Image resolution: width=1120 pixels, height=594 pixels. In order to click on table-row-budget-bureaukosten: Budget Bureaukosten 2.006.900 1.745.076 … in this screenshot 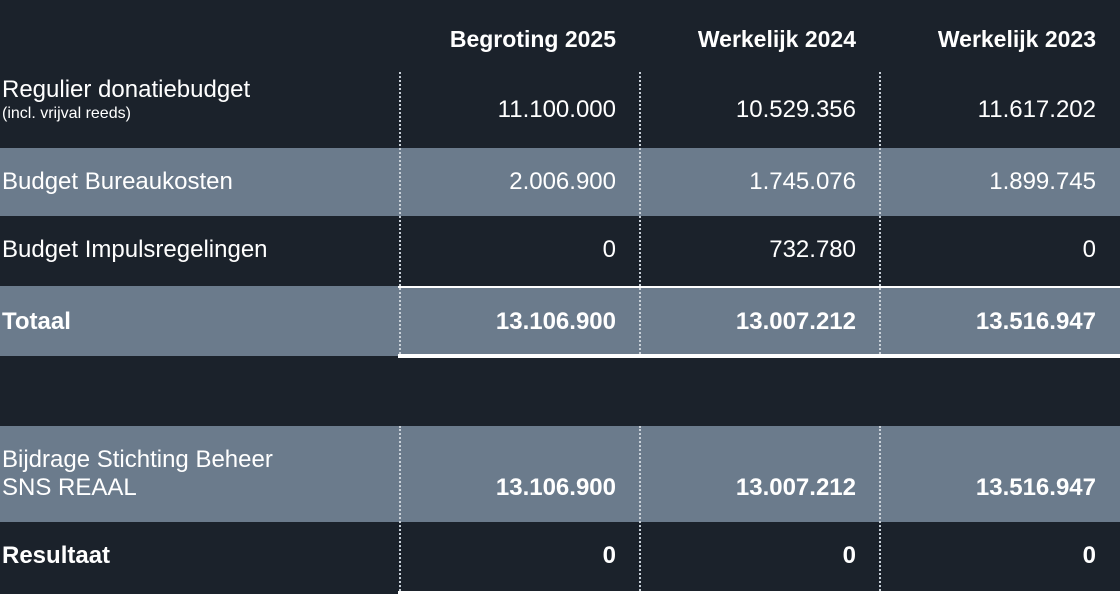, I will do `click(560, 182)`.